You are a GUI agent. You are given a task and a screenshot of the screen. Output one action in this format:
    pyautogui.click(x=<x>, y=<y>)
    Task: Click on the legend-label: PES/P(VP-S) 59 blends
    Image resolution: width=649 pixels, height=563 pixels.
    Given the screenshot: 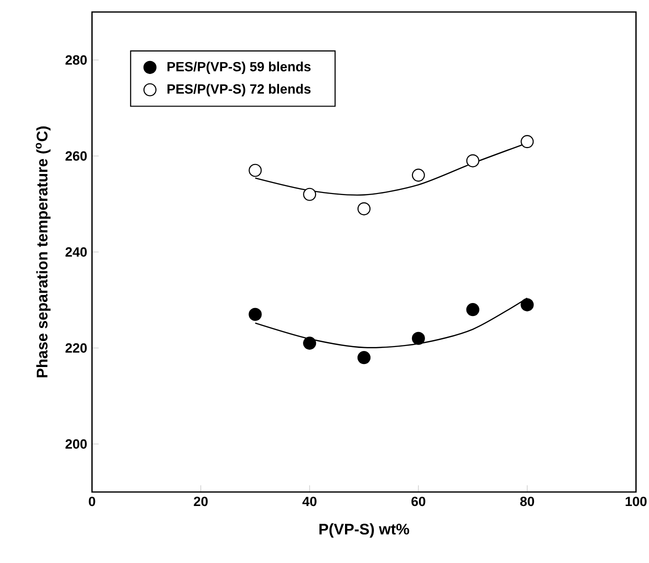 What is the action you would take?
    pyautogui.click(x=239, y=68)
    